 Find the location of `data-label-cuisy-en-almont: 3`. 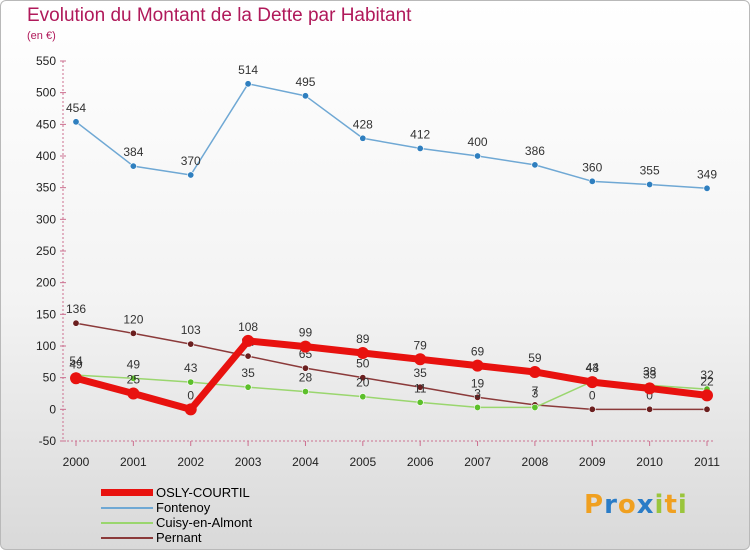

data-label-cuisy-en-almont: 3 is located at coordinates (477, 393).